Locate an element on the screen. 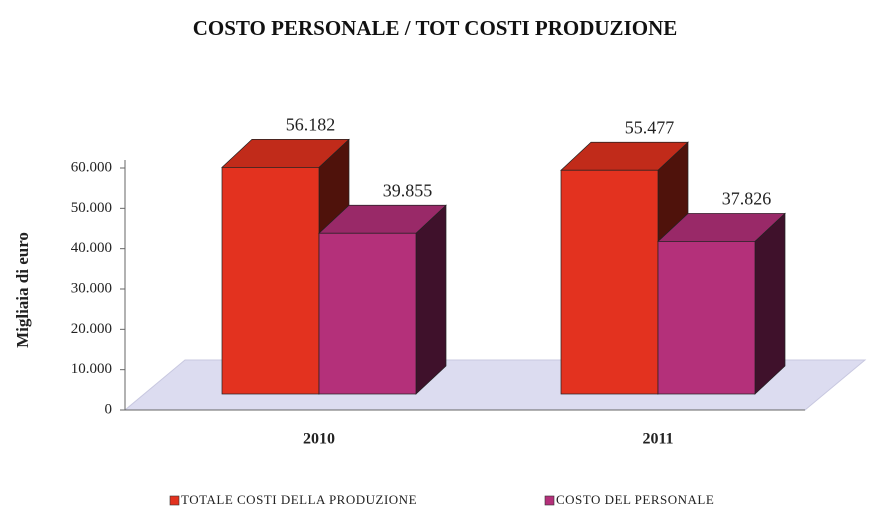  x-tick-label: 2010 is located at coordinates (319, 439).